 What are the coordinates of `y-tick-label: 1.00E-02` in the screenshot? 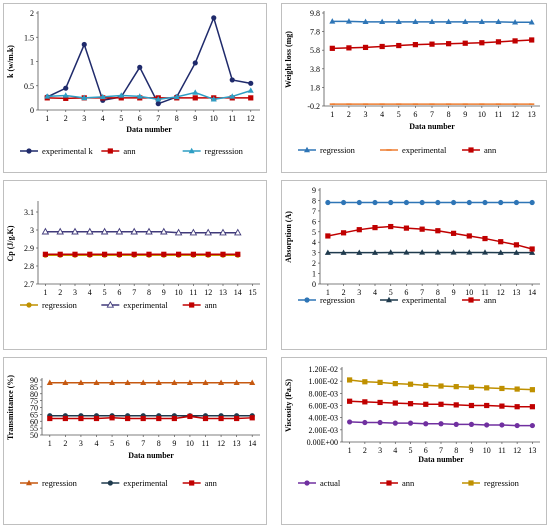 It's located at (323, 381).